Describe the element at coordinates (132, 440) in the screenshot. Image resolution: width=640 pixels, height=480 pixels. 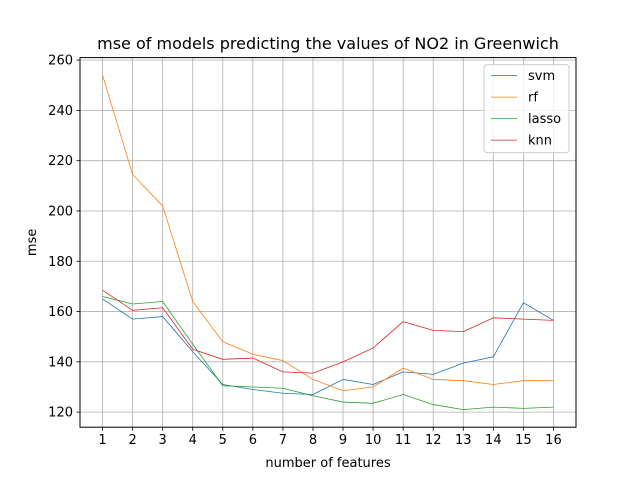
I see `x-tick-label: 2` at that location.